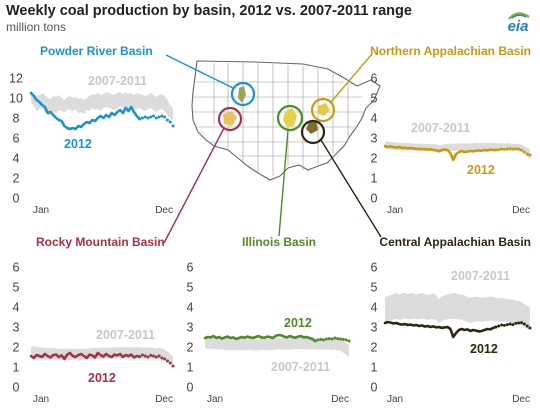 Image resolution: width=540 pixels, height=414 pixels. What do you see at coordinates (279, 242) in the screenshot?
I see `illinois-basin-title: Illinois Basin` at bounding box center [279, 242].